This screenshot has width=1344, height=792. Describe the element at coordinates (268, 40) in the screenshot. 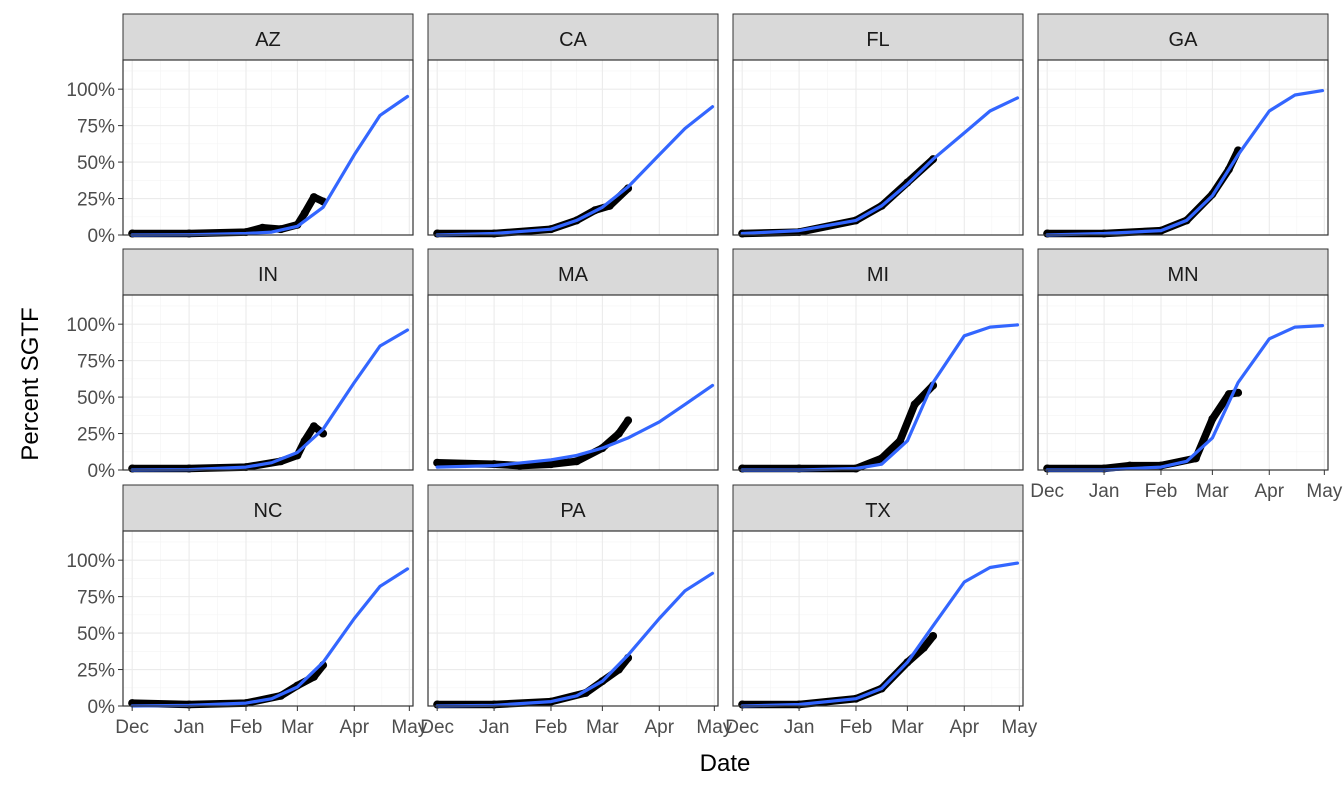

I see `facet-strip-label: AZ` at that location.